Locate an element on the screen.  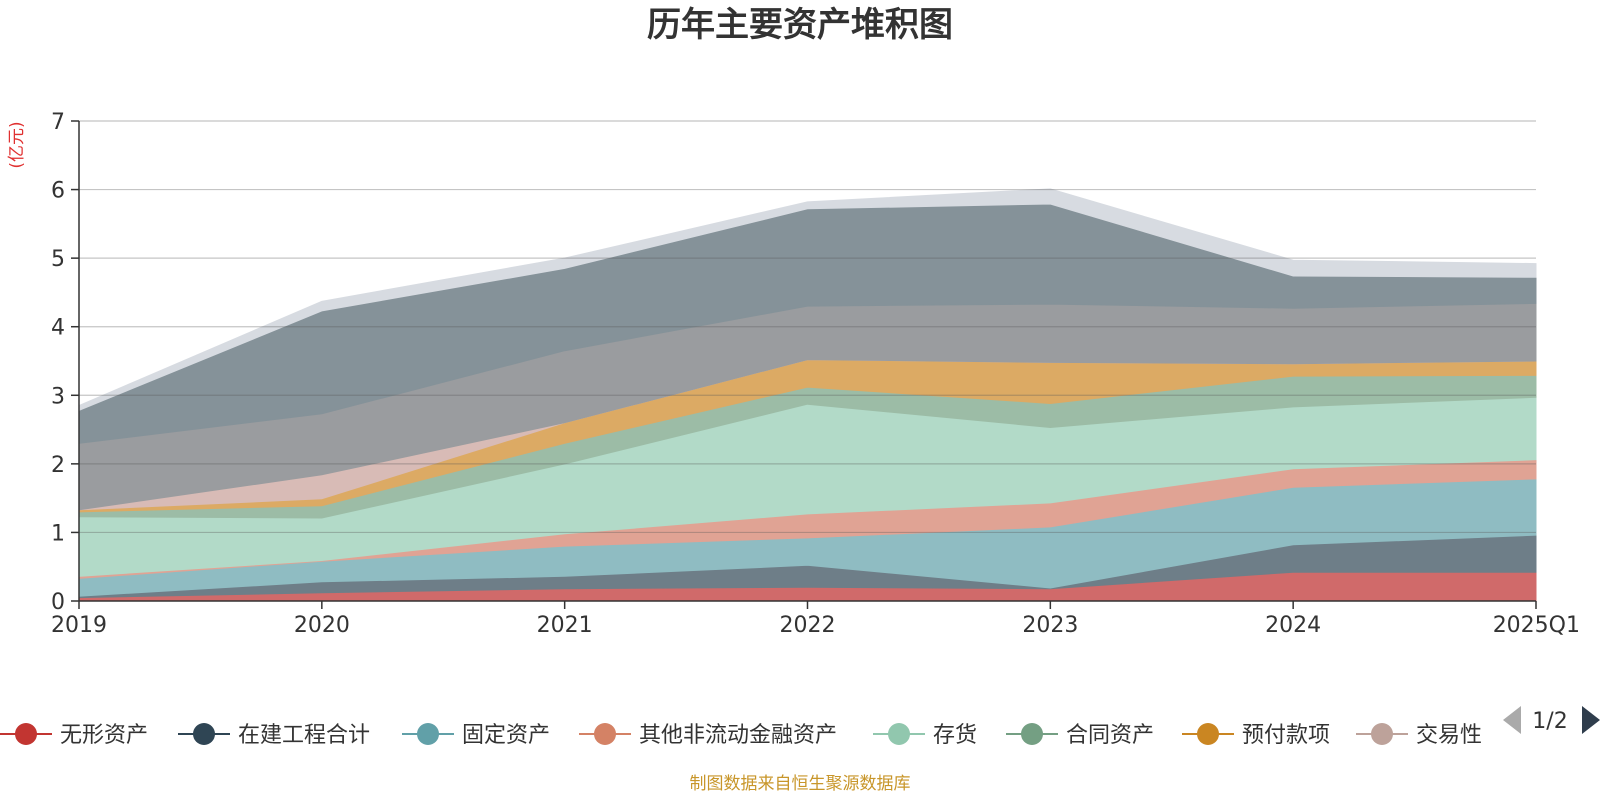
legend-label: 在建工程合计 is located at coordinates (304, 735).